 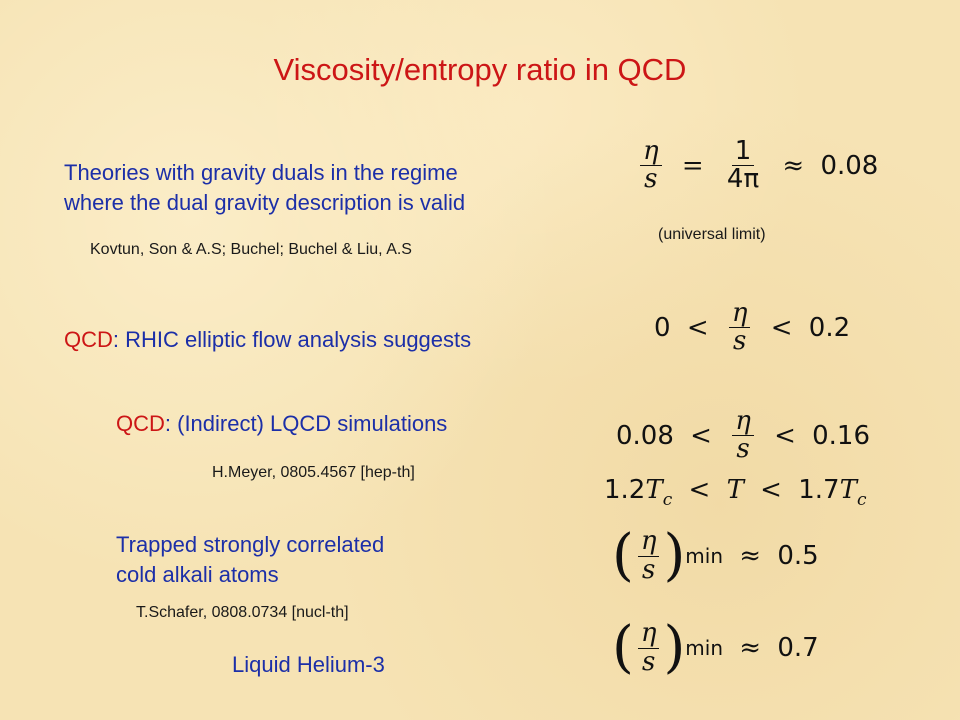 What do you see at coordinates (197, 574) in the screenshot?
I see `cold-atoms-line2: cold alkali atoms` at bounding box center [197, 574].